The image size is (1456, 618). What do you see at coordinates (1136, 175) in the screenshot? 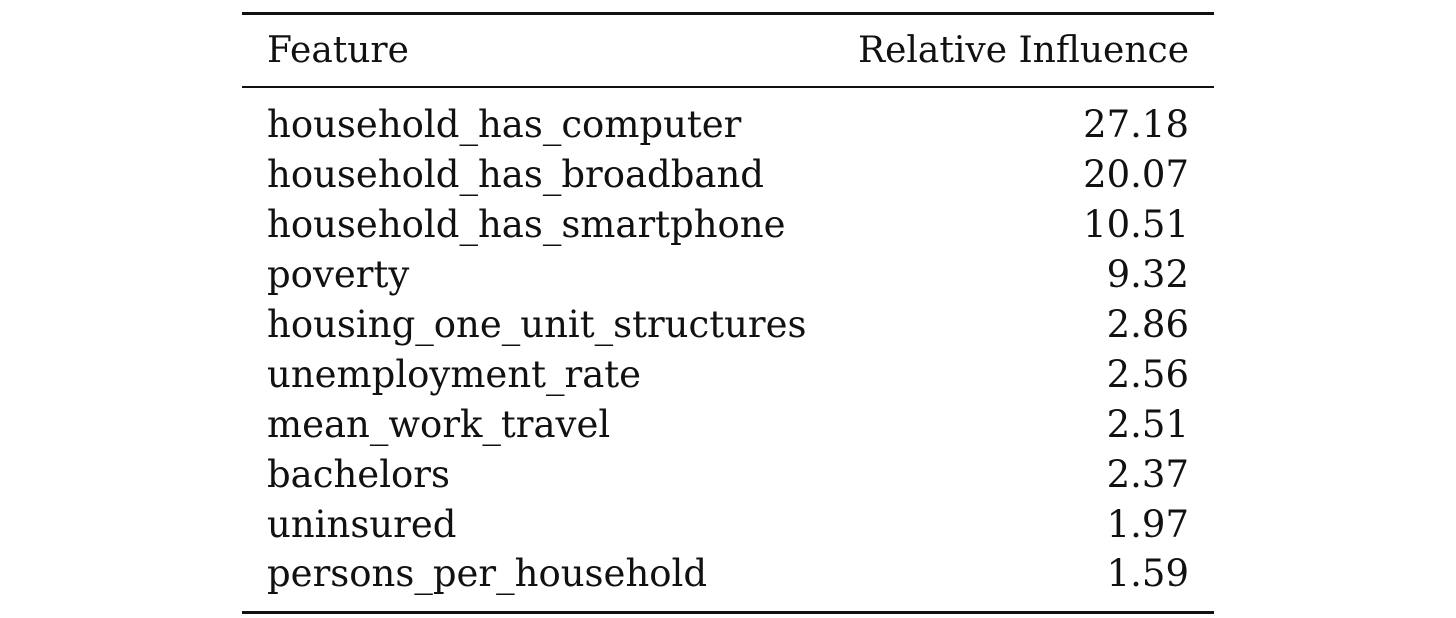
I see `influence-cell: 20.07` at bounding box center [1136, 175].